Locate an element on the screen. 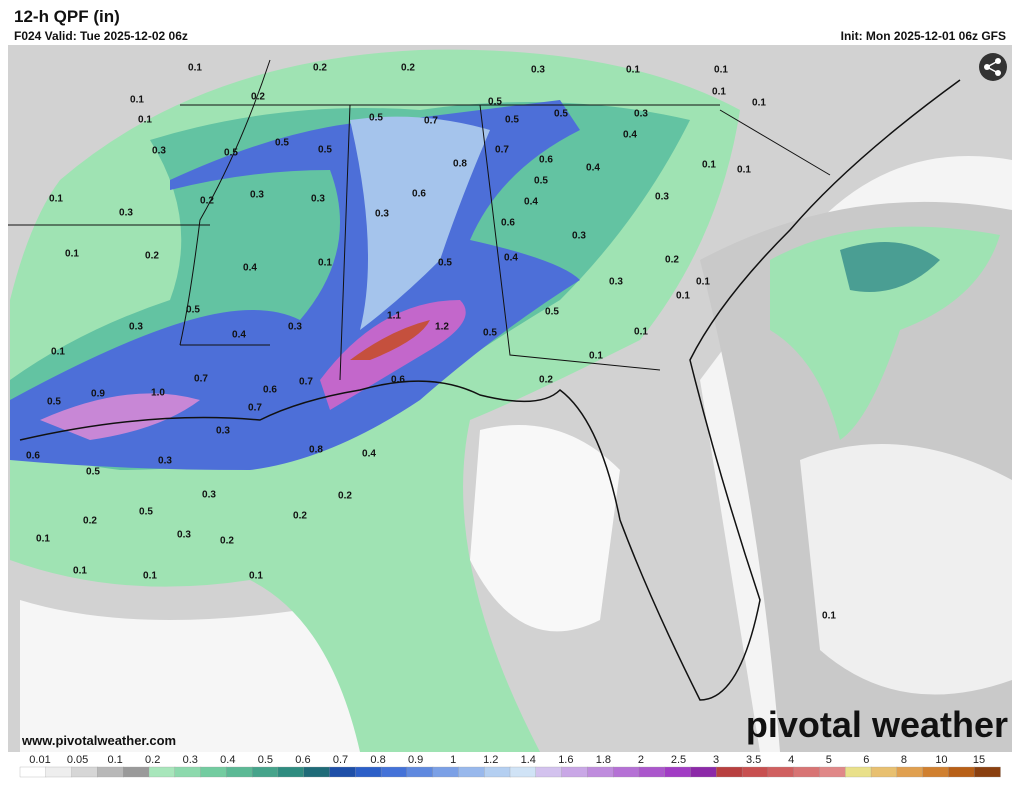  init-time: Init: Mon 2025-12-01 06z GFS is located at coordinates (923, 36).